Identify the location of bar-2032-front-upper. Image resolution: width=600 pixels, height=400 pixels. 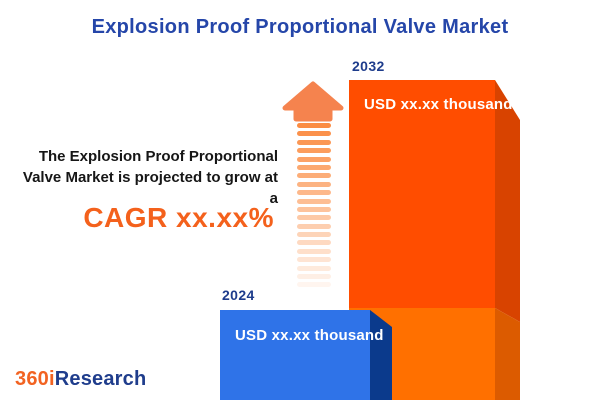
(422, 194).